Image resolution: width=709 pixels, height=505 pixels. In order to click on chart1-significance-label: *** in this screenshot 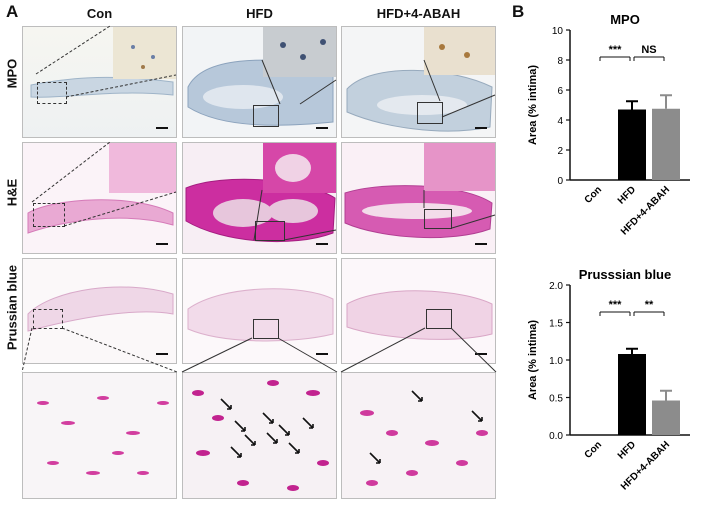, I will do `click(616, 50)`.